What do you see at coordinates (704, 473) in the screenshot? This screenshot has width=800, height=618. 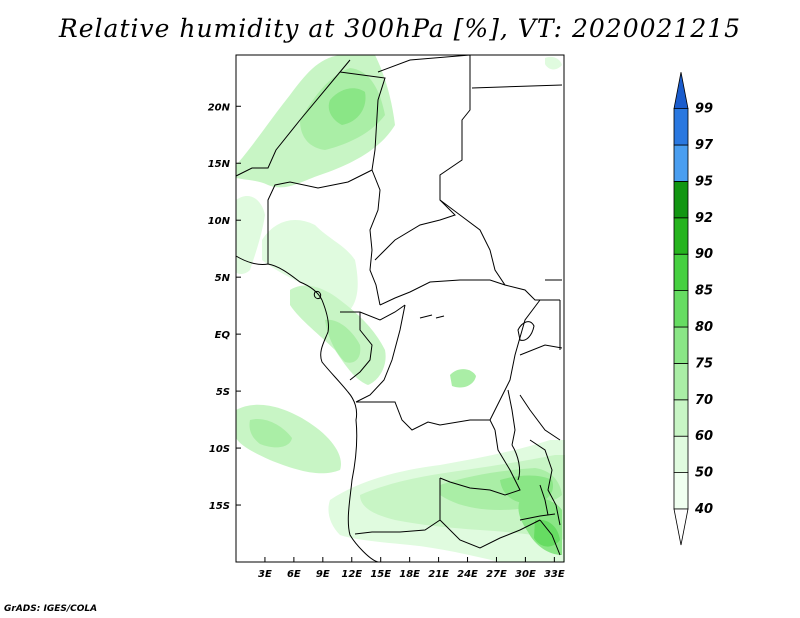 I see `colorbar-label: 50` at bounding box center [704, 473].